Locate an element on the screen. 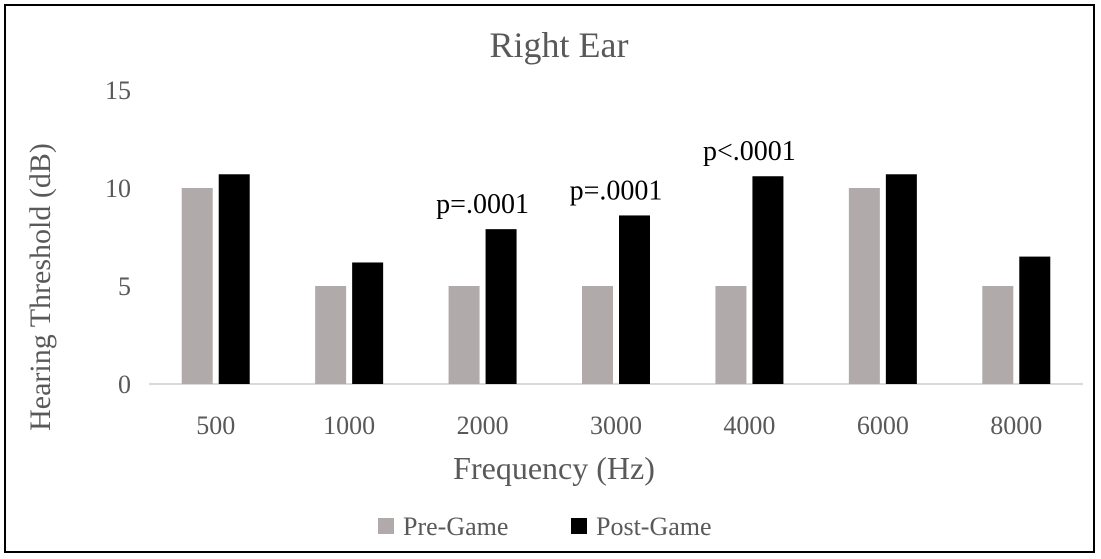  x-tick-label: 6000 is located at coordinates (883, 425).